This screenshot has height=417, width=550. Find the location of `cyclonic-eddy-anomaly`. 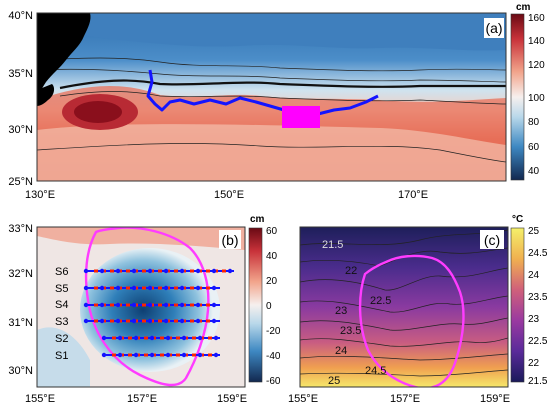

cyclonic-eddy-anomaly is located at coordinates (150, 310).